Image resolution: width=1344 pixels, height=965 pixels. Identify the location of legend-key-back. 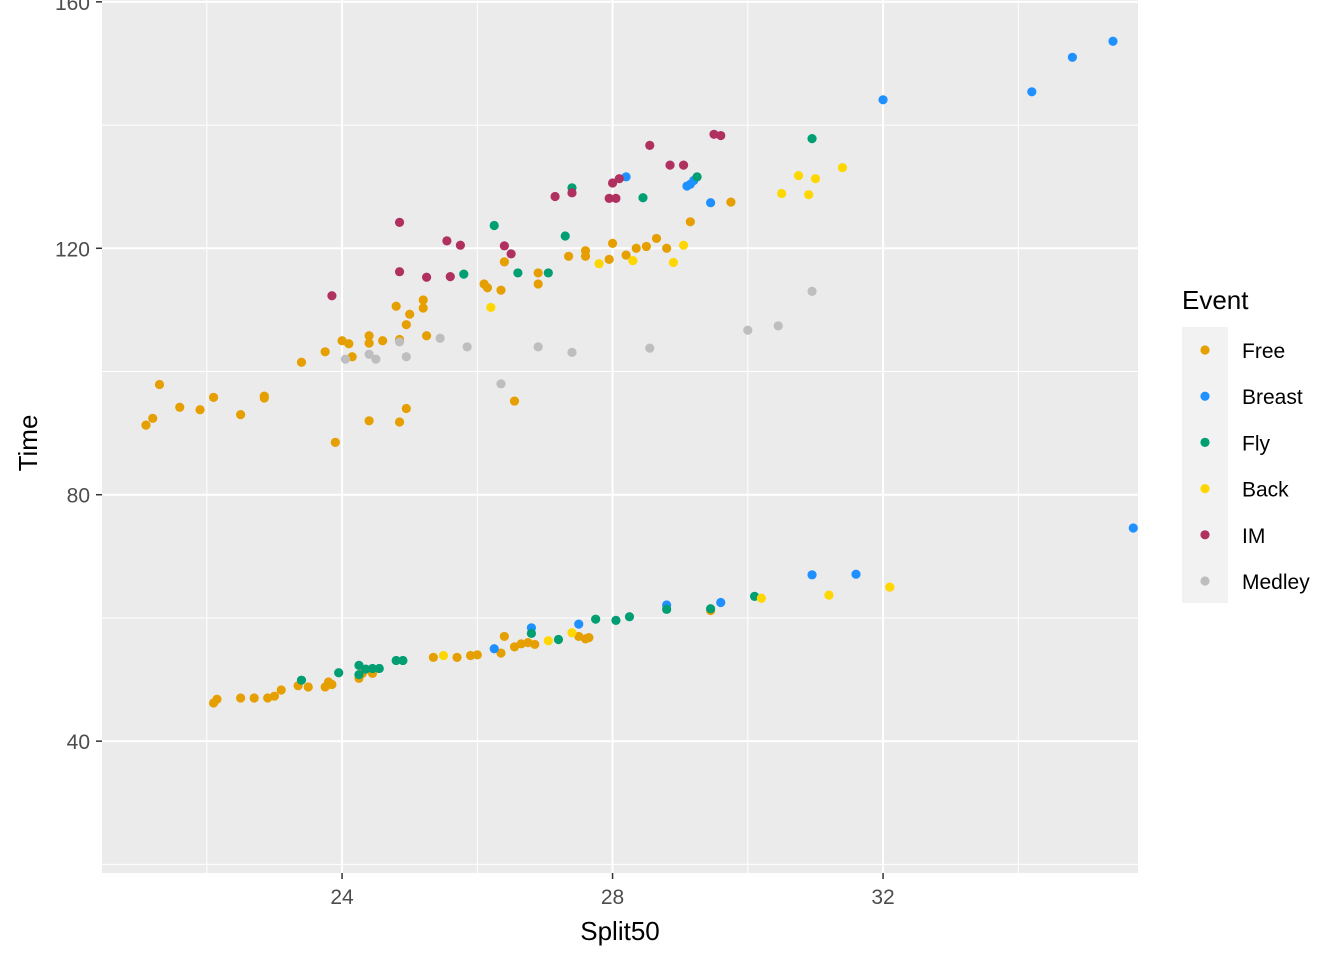
(1205, 489).